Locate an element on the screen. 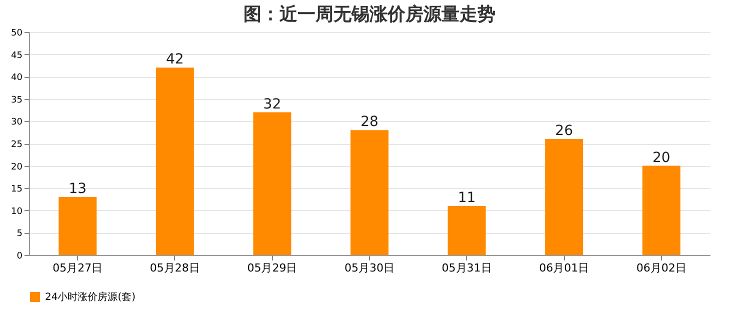 The height and width of the screenshot is (312, 740). data-label: 13 is located at coordinates (77, 189).